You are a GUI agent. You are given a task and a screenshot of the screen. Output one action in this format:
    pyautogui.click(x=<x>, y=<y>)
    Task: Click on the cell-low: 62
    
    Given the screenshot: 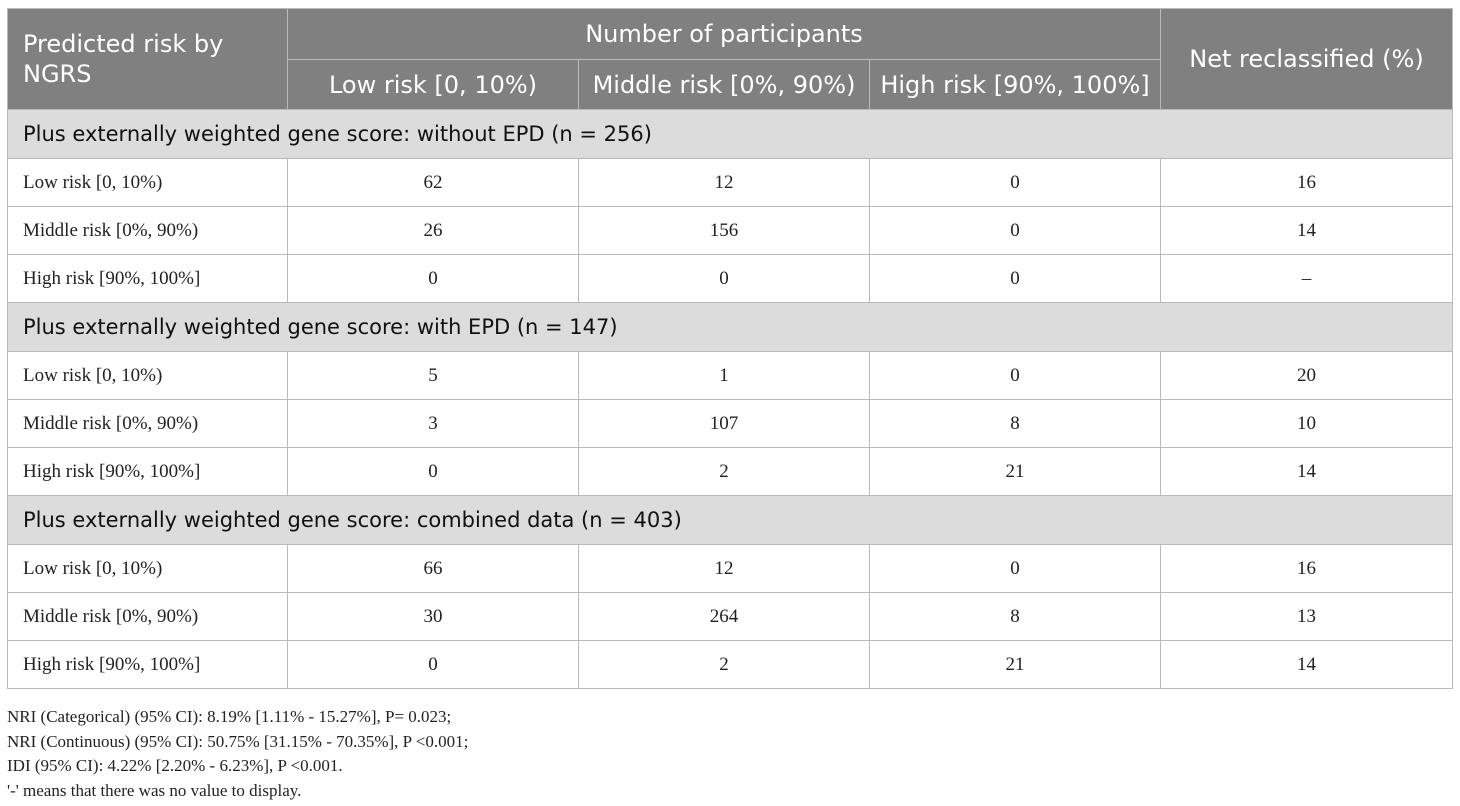 What is the action you would take?
    pyautogui.click(x=433, y=182)
    